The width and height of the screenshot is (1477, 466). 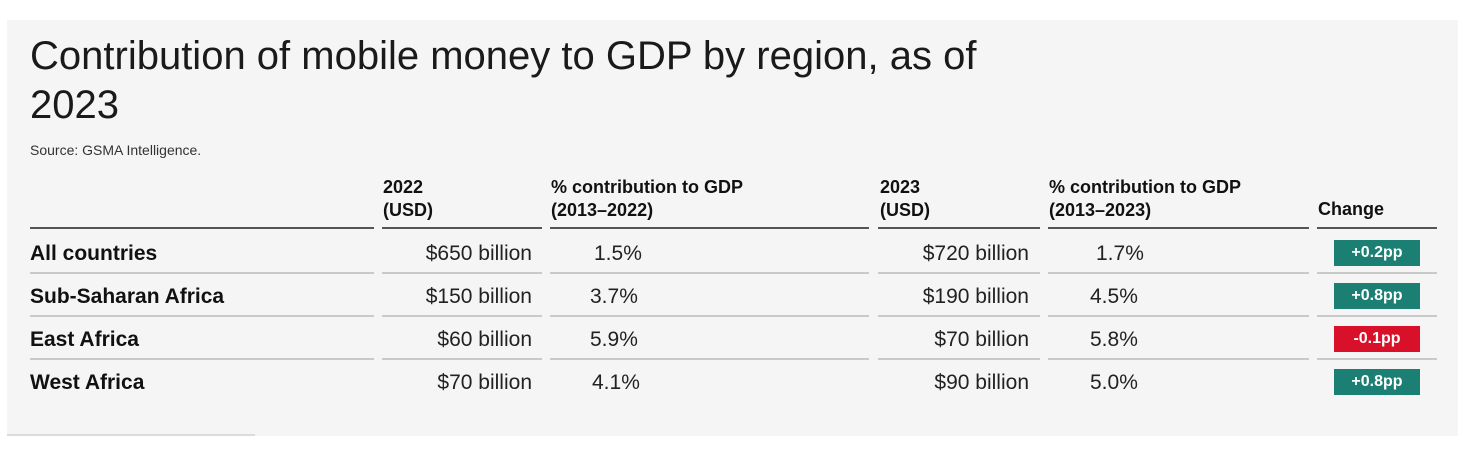 What do you see at coordinates (959, 228) in the screenshot?
I see `header-rule-2023-usd` at bounding box center [959, 228].